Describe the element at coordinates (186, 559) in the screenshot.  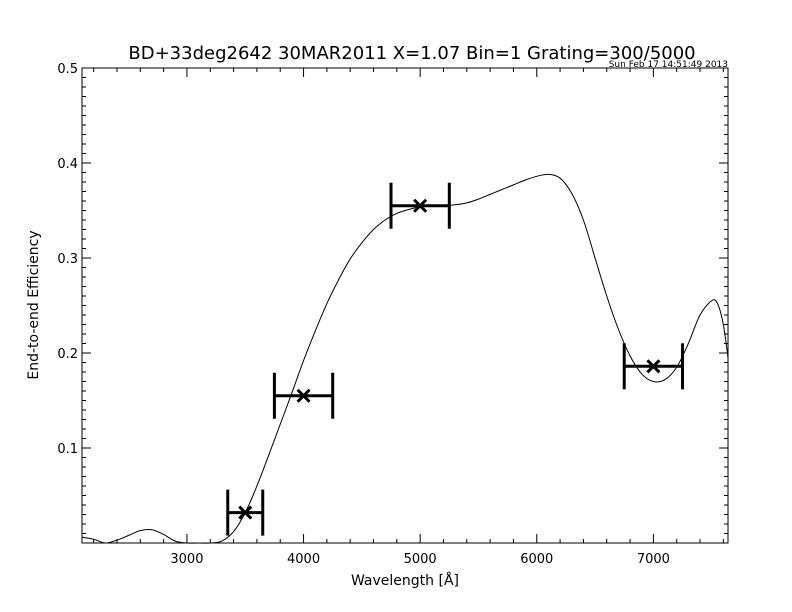
I see `x-tick-label: 3000` at that location.